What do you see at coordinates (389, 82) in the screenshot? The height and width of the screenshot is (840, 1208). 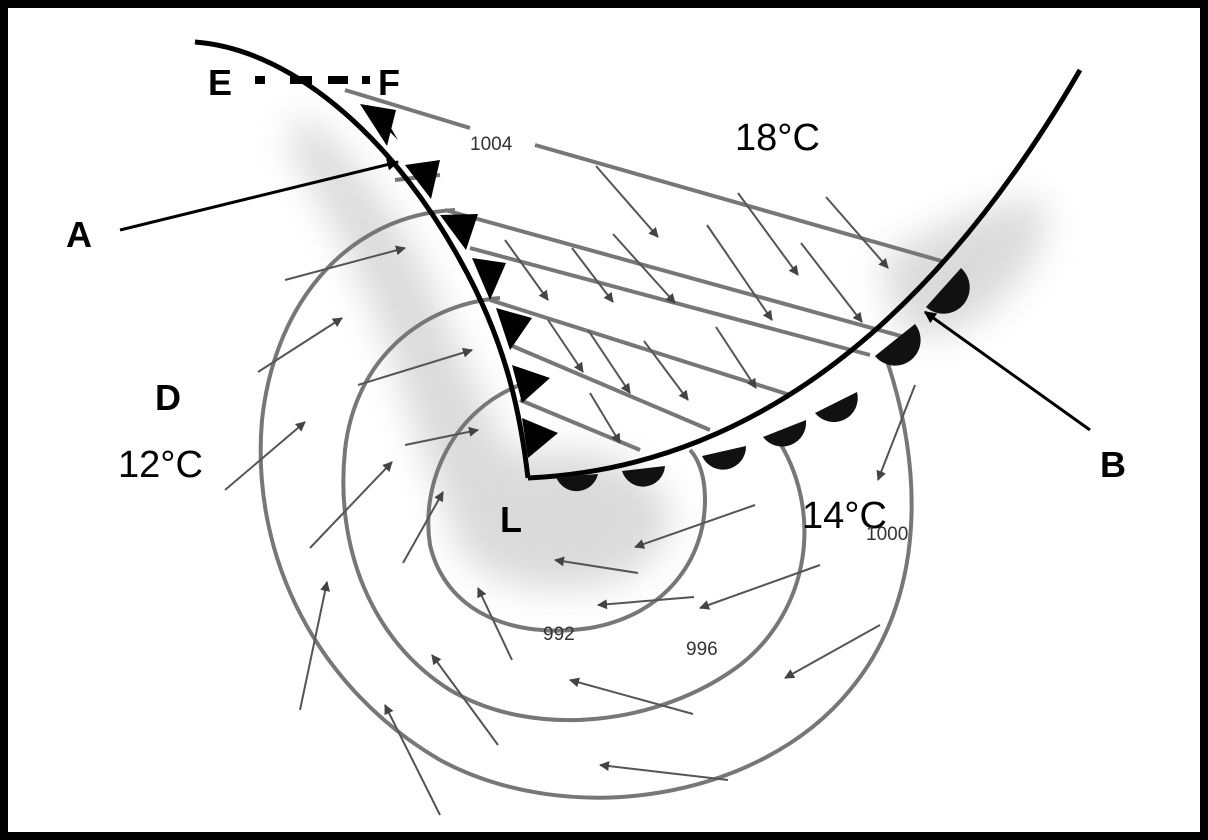 I see `label-f: F` at bounding box center [389, 82].